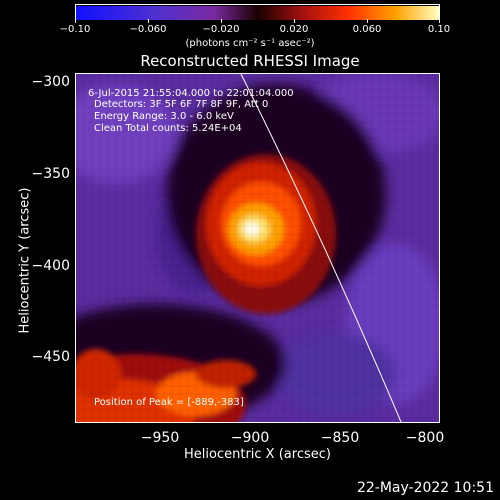 The image size is (500, 500). I want to click on colorbar-tick: −0.060, so click(148, 29).